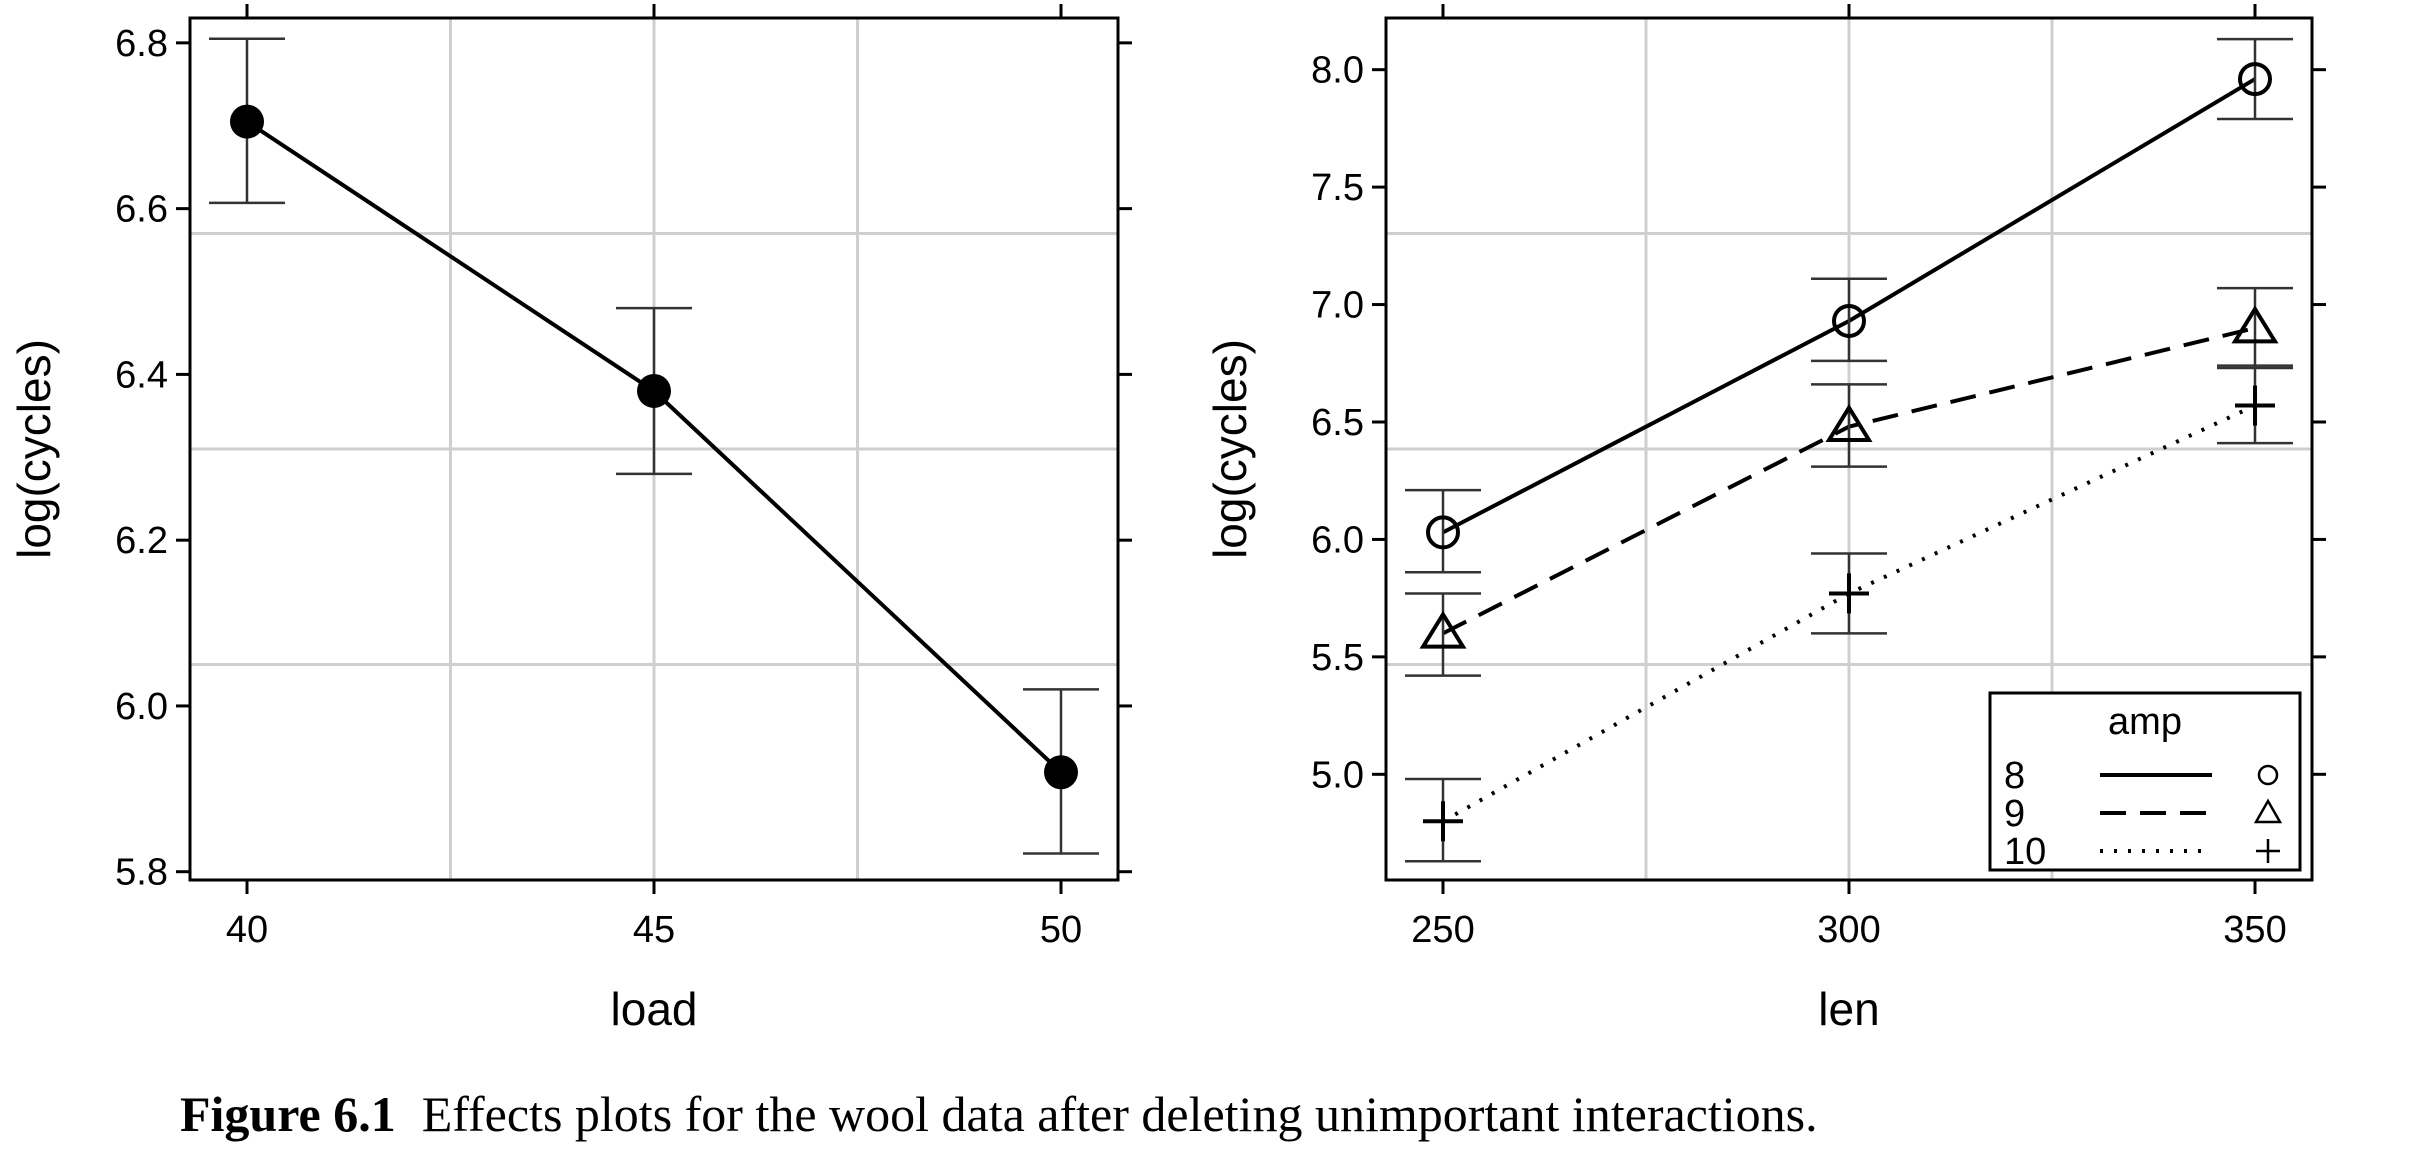 This screenshot has height=1156, width=2424. Describe the element at coordinates (2014, 776) in the screenshot. I see `legend-entry-label: 8` at that location.